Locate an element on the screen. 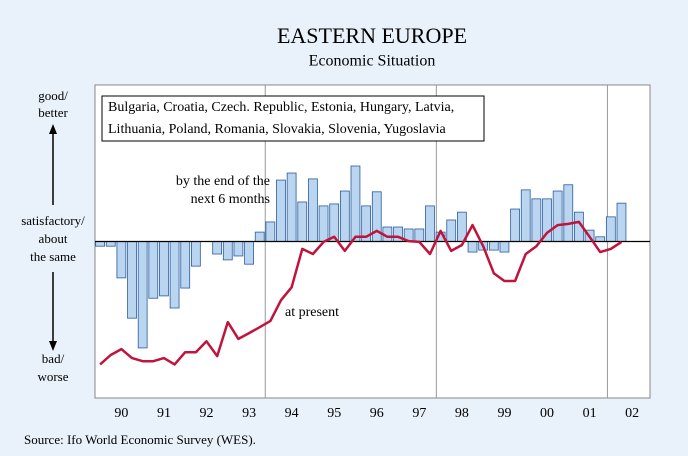 The width and height of the screenshot is (688, 456). country-box is located at coordinates (293, 118).